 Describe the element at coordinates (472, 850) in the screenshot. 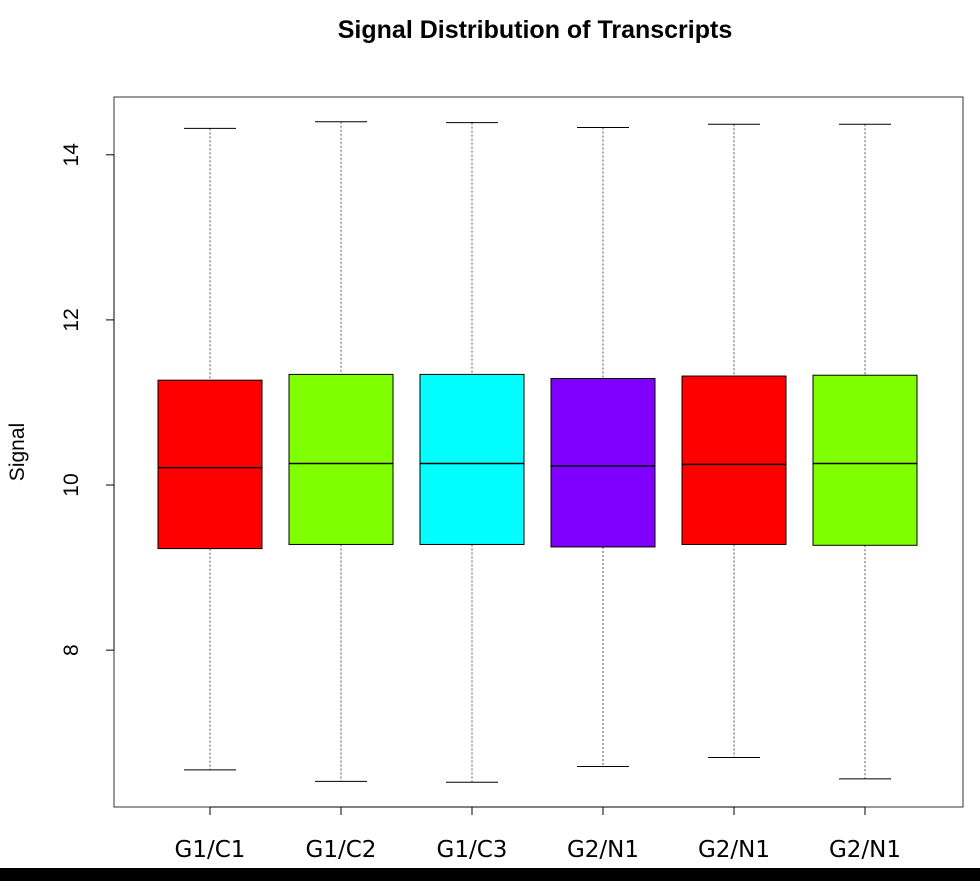

I see `x-tick-label: G1/C3` at that location.